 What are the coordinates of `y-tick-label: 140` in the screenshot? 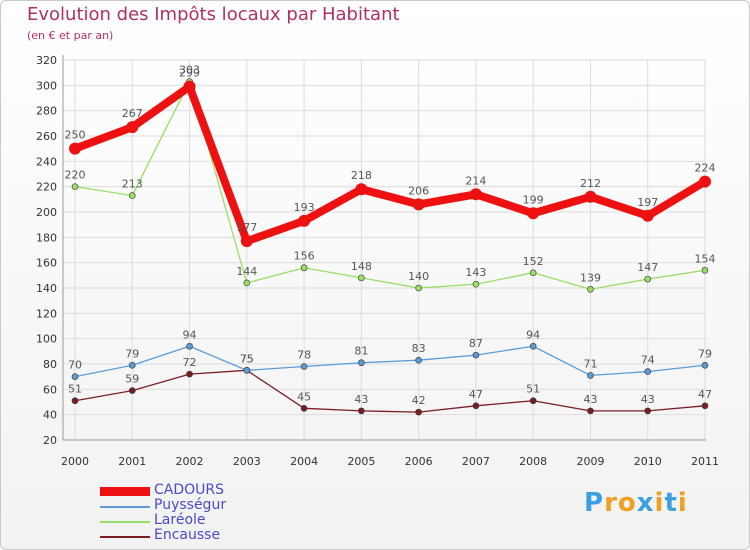 It's located at (46, 288).